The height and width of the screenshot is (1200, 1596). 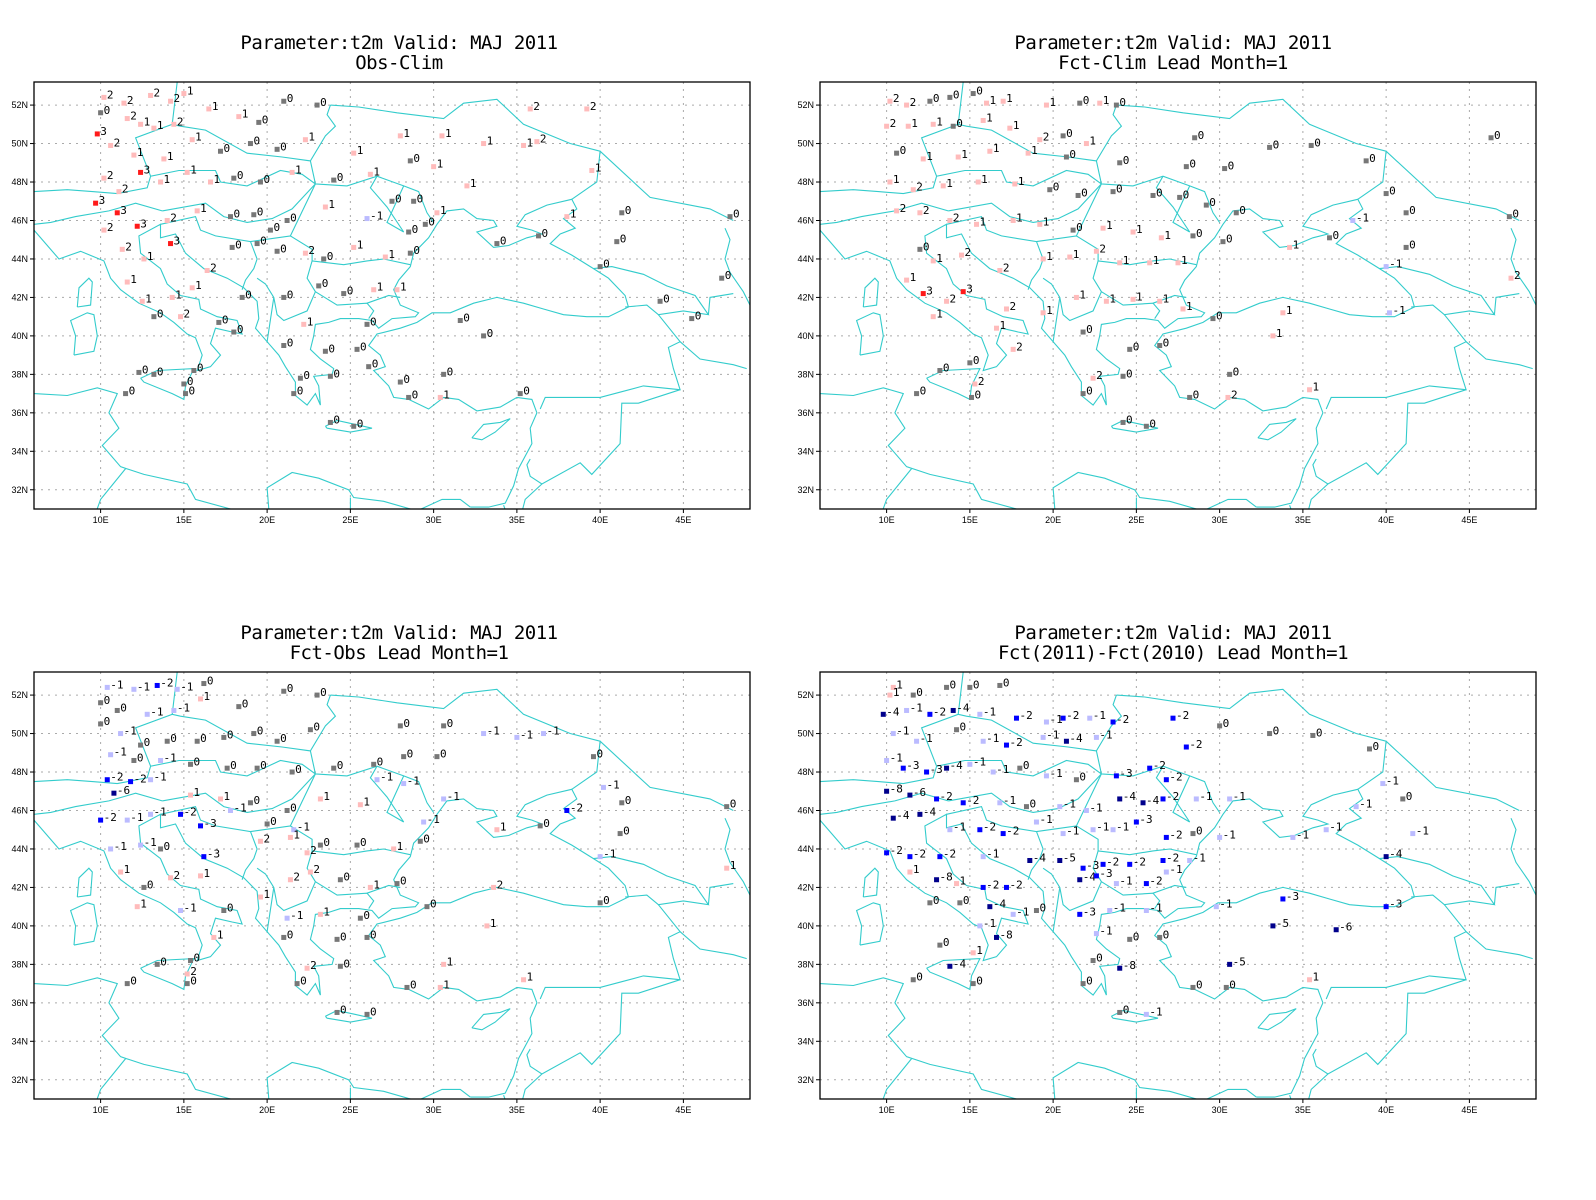 What do you see at coordinates (1053, 520) in the screenshot?
I see `lon-tick-label: 20E` at bounding box center [1053, 520].